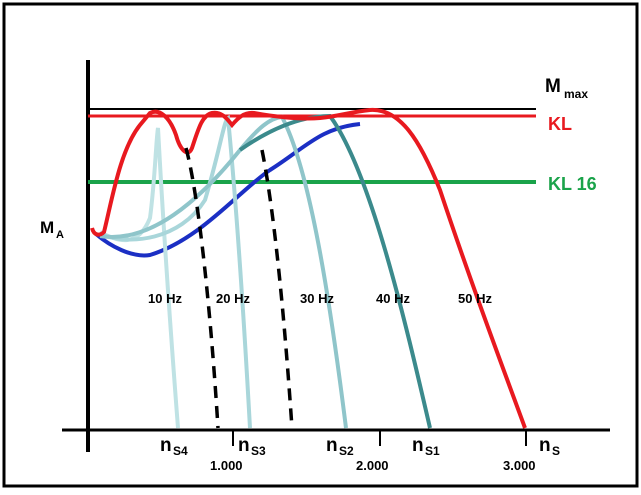 This screenshot has height=495, width=641. Describe the element at coordinates (572, 184) in the screenshot. I see `kl16-label: KL 16` at that location.